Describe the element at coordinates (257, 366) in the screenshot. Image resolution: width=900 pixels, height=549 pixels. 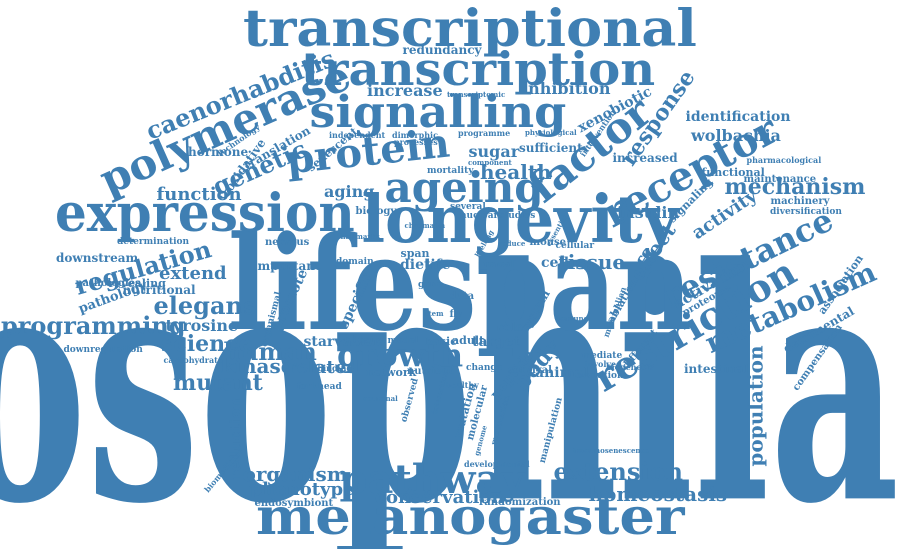
I see `word-kinase: kinase` at that location.